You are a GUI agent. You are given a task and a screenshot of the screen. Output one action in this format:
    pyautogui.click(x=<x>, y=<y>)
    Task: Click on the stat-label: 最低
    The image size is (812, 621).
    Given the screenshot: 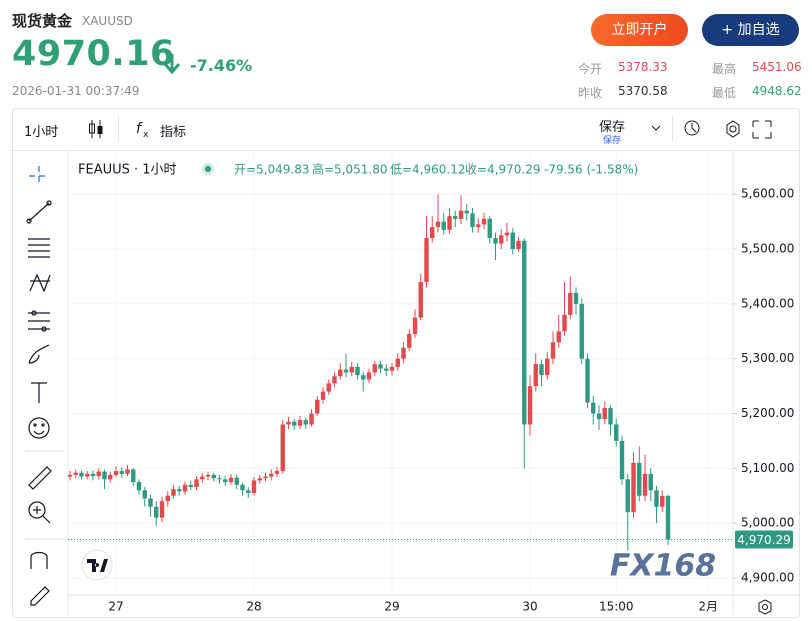 What is the action you would take?
    pyautogui.click(x=724, y=93)
    